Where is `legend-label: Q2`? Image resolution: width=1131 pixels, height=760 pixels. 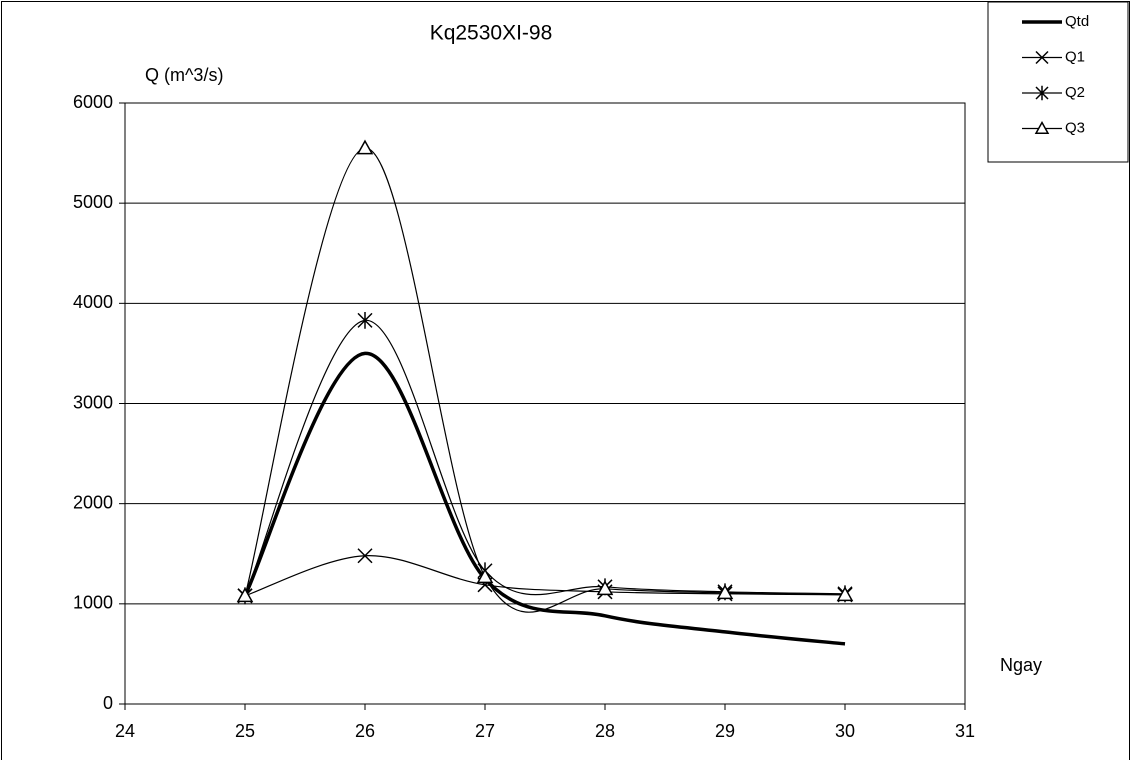 legend-label: Q2 is located at coordinates (1075, 92).